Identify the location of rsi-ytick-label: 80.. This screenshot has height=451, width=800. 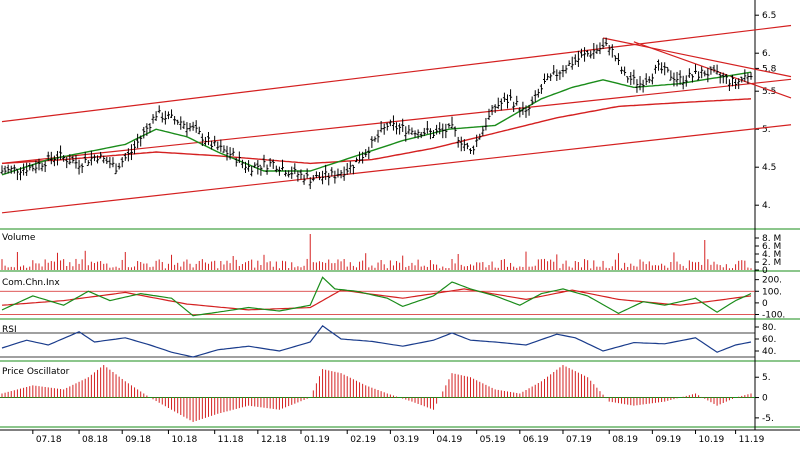
(769, 328).